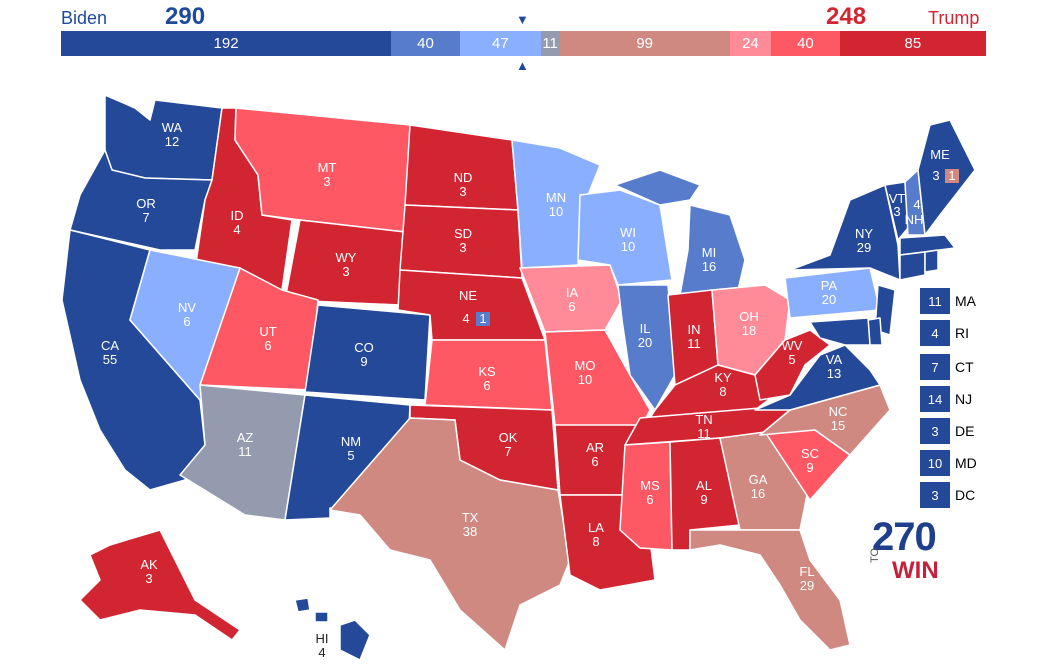 The width and height of the screenshot is (1050, 670). I want to click on md-ev-box: 10, so click(935, 463).